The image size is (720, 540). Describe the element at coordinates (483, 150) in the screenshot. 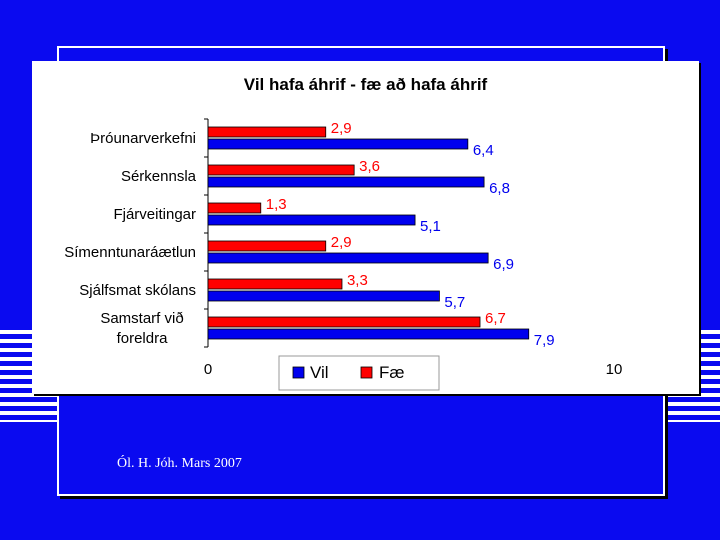

I see `data-label-vil: 6,4` at that location.